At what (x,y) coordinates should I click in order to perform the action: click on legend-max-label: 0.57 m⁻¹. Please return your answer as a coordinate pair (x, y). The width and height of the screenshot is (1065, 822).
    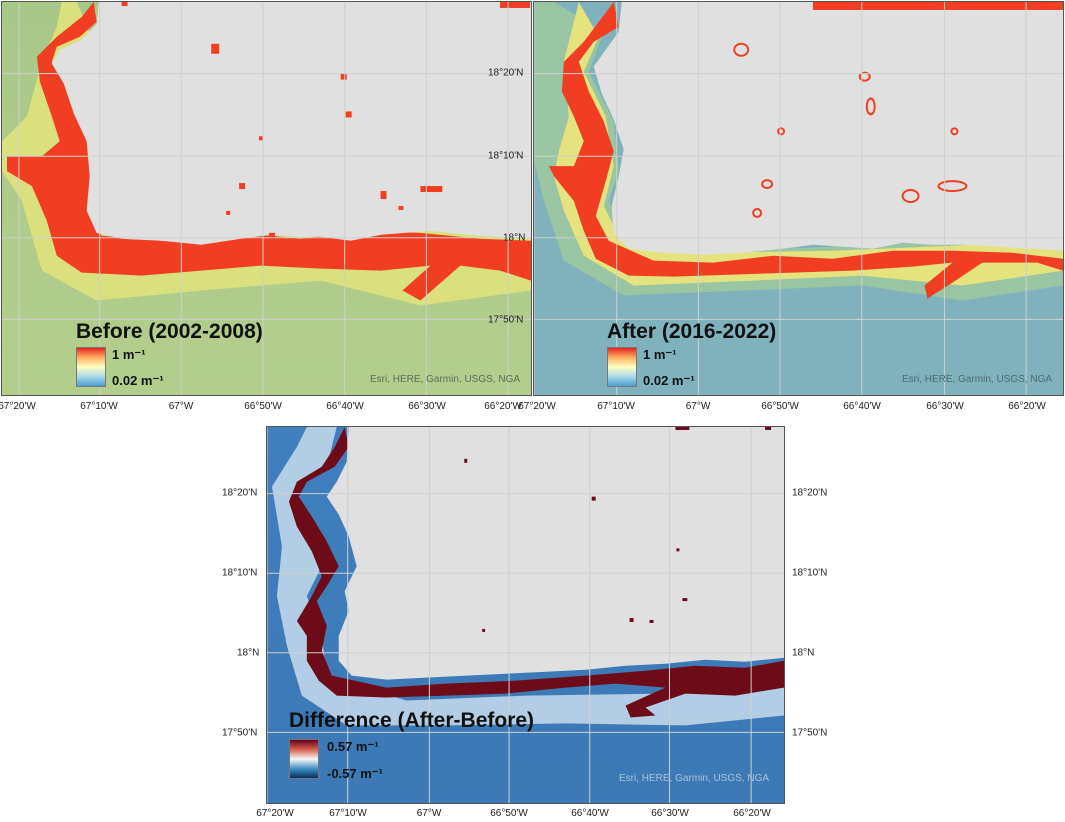
    Looking at the image, I should click on (353, 746).